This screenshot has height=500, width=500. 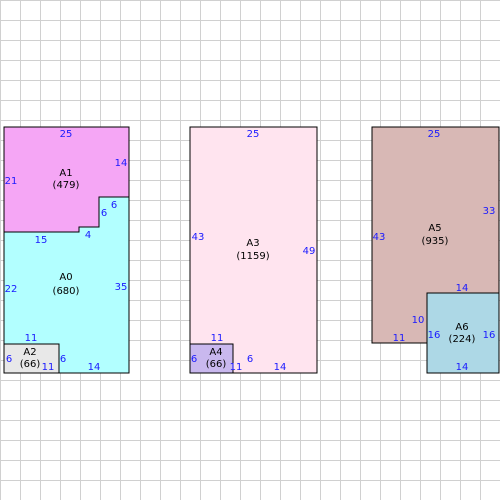 What do you see at coordinates (121, 287) in the screenshot?
I see `dim-a0-right: 35` at bounding box center [121, 287].